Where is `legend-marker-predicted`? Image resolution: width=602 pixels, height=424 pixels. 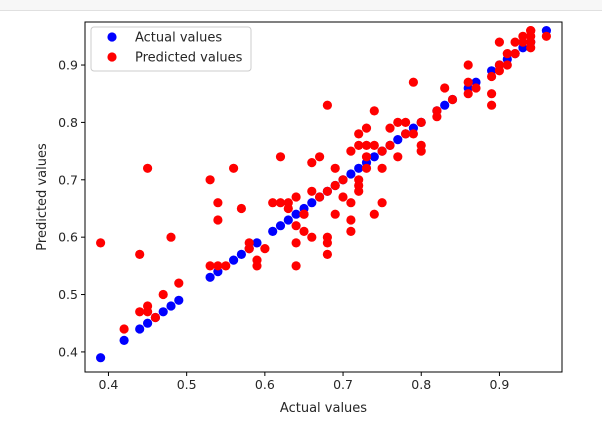 legend-marker-predicted is located at coordinates (112, 57).